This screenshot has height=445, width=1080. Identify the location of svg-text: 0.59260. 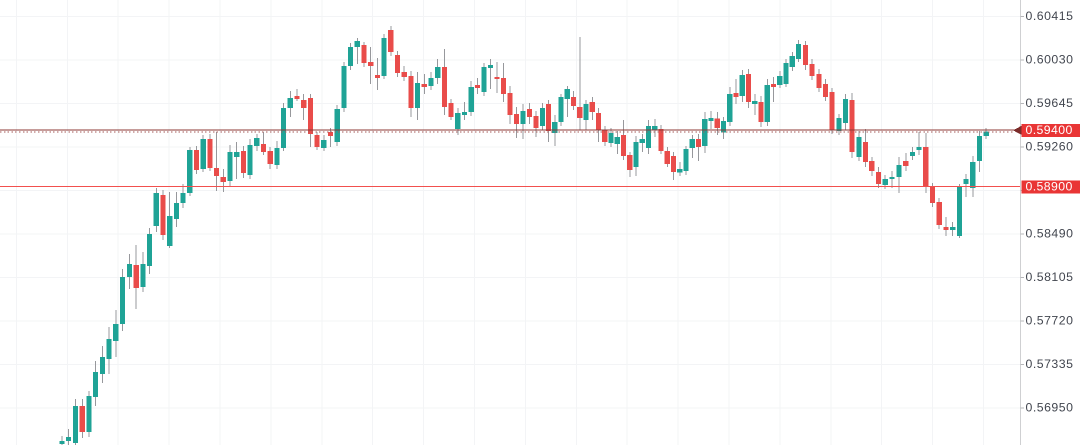
(1050, 147).